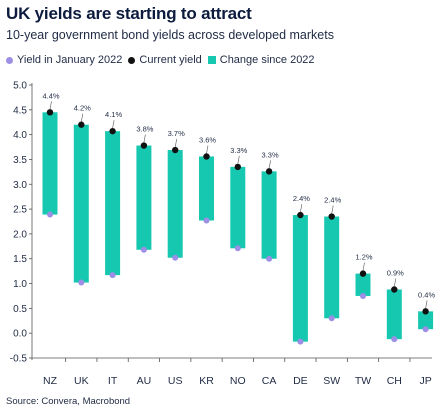 This screenshot has height=416, width=444. I want to click on legend-item-current: Current yield, so click(165, 60).